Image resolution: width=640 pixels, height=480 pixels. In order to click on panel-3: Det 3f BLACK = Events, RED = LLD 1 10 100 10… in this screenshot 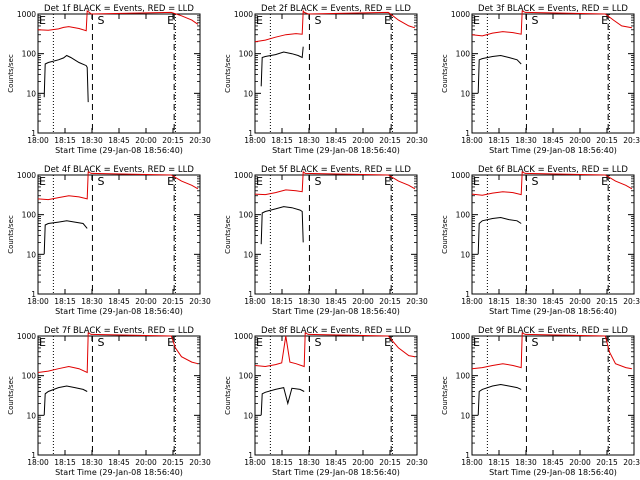, I will do `click(540, 79)`.